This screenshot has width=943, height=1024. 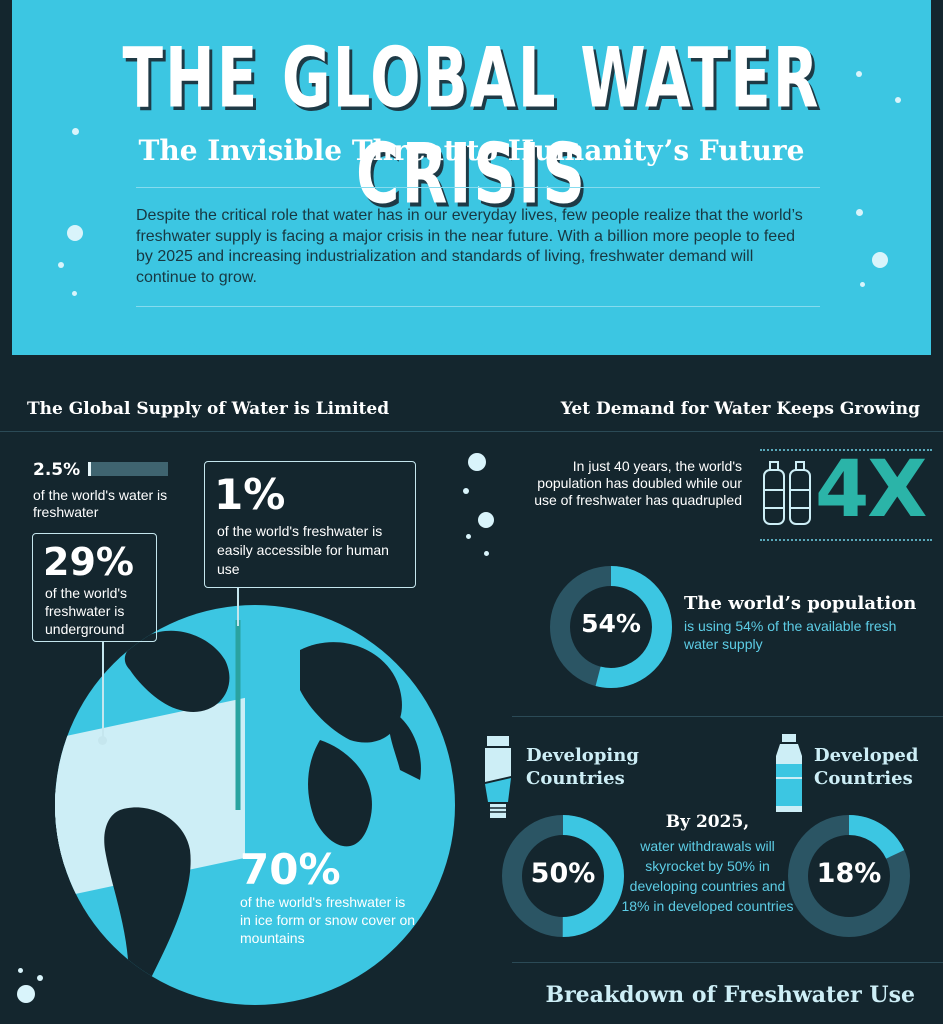 What do you see at coordinates (789, 773) in the screenshot?
I see `water-bottle-icon` at bounding box center [789, 773].